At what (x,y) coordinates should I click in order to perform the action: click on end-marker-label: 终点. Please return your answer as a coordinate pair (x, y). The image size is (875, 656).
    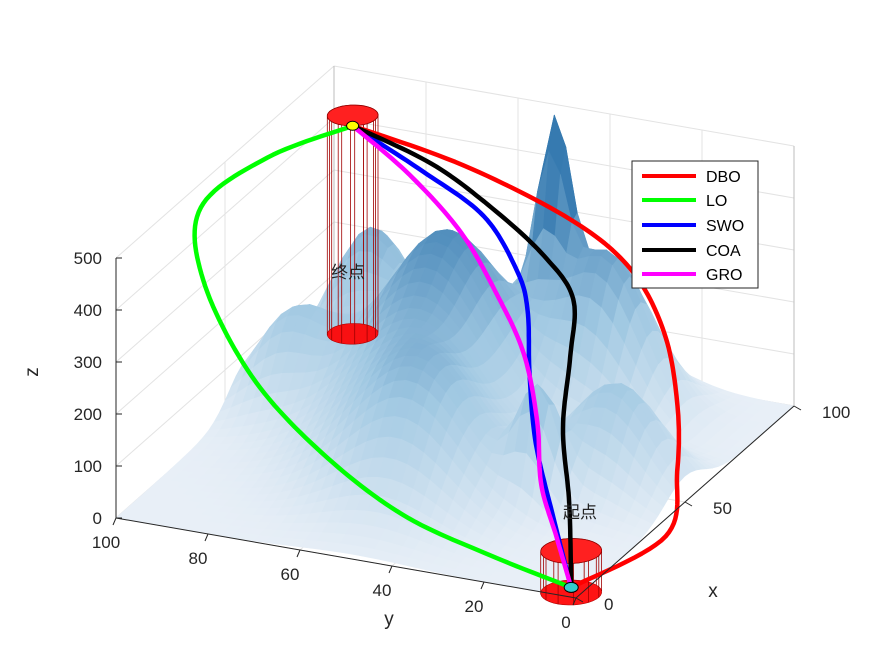
    Looking at the image, I should click on (348, 273).